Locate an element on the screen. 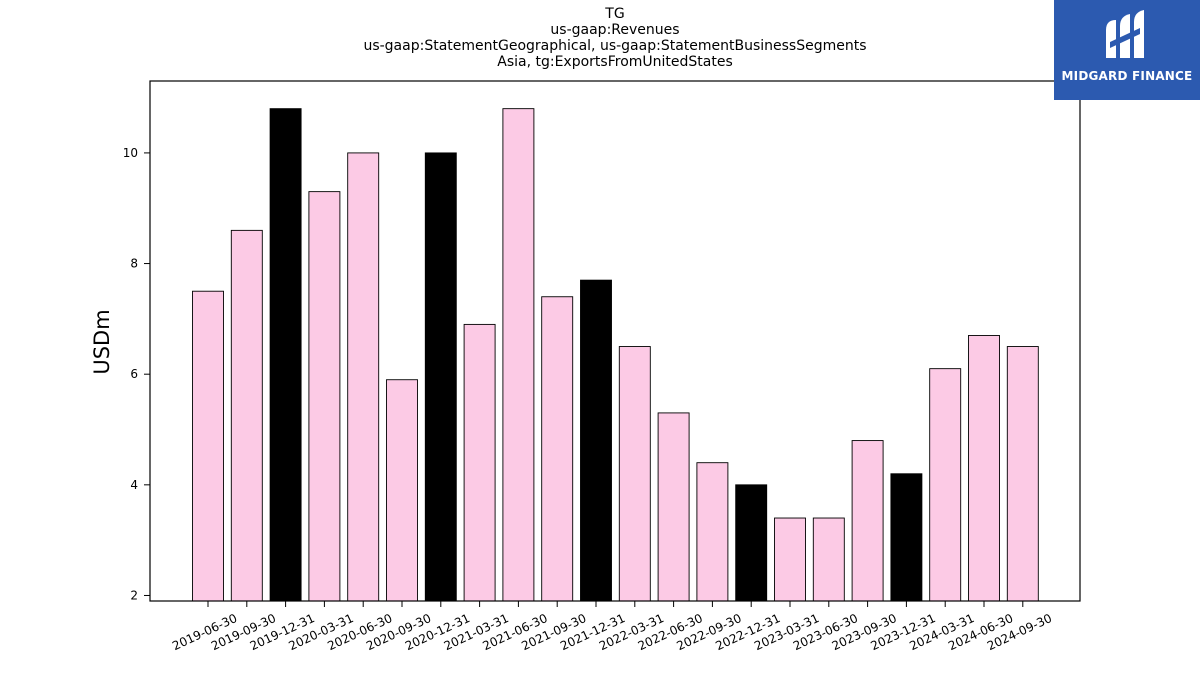 The height and width of the screenshot is (675, 1200). y-tick-label: 6 is located at coordinates (134, 374).